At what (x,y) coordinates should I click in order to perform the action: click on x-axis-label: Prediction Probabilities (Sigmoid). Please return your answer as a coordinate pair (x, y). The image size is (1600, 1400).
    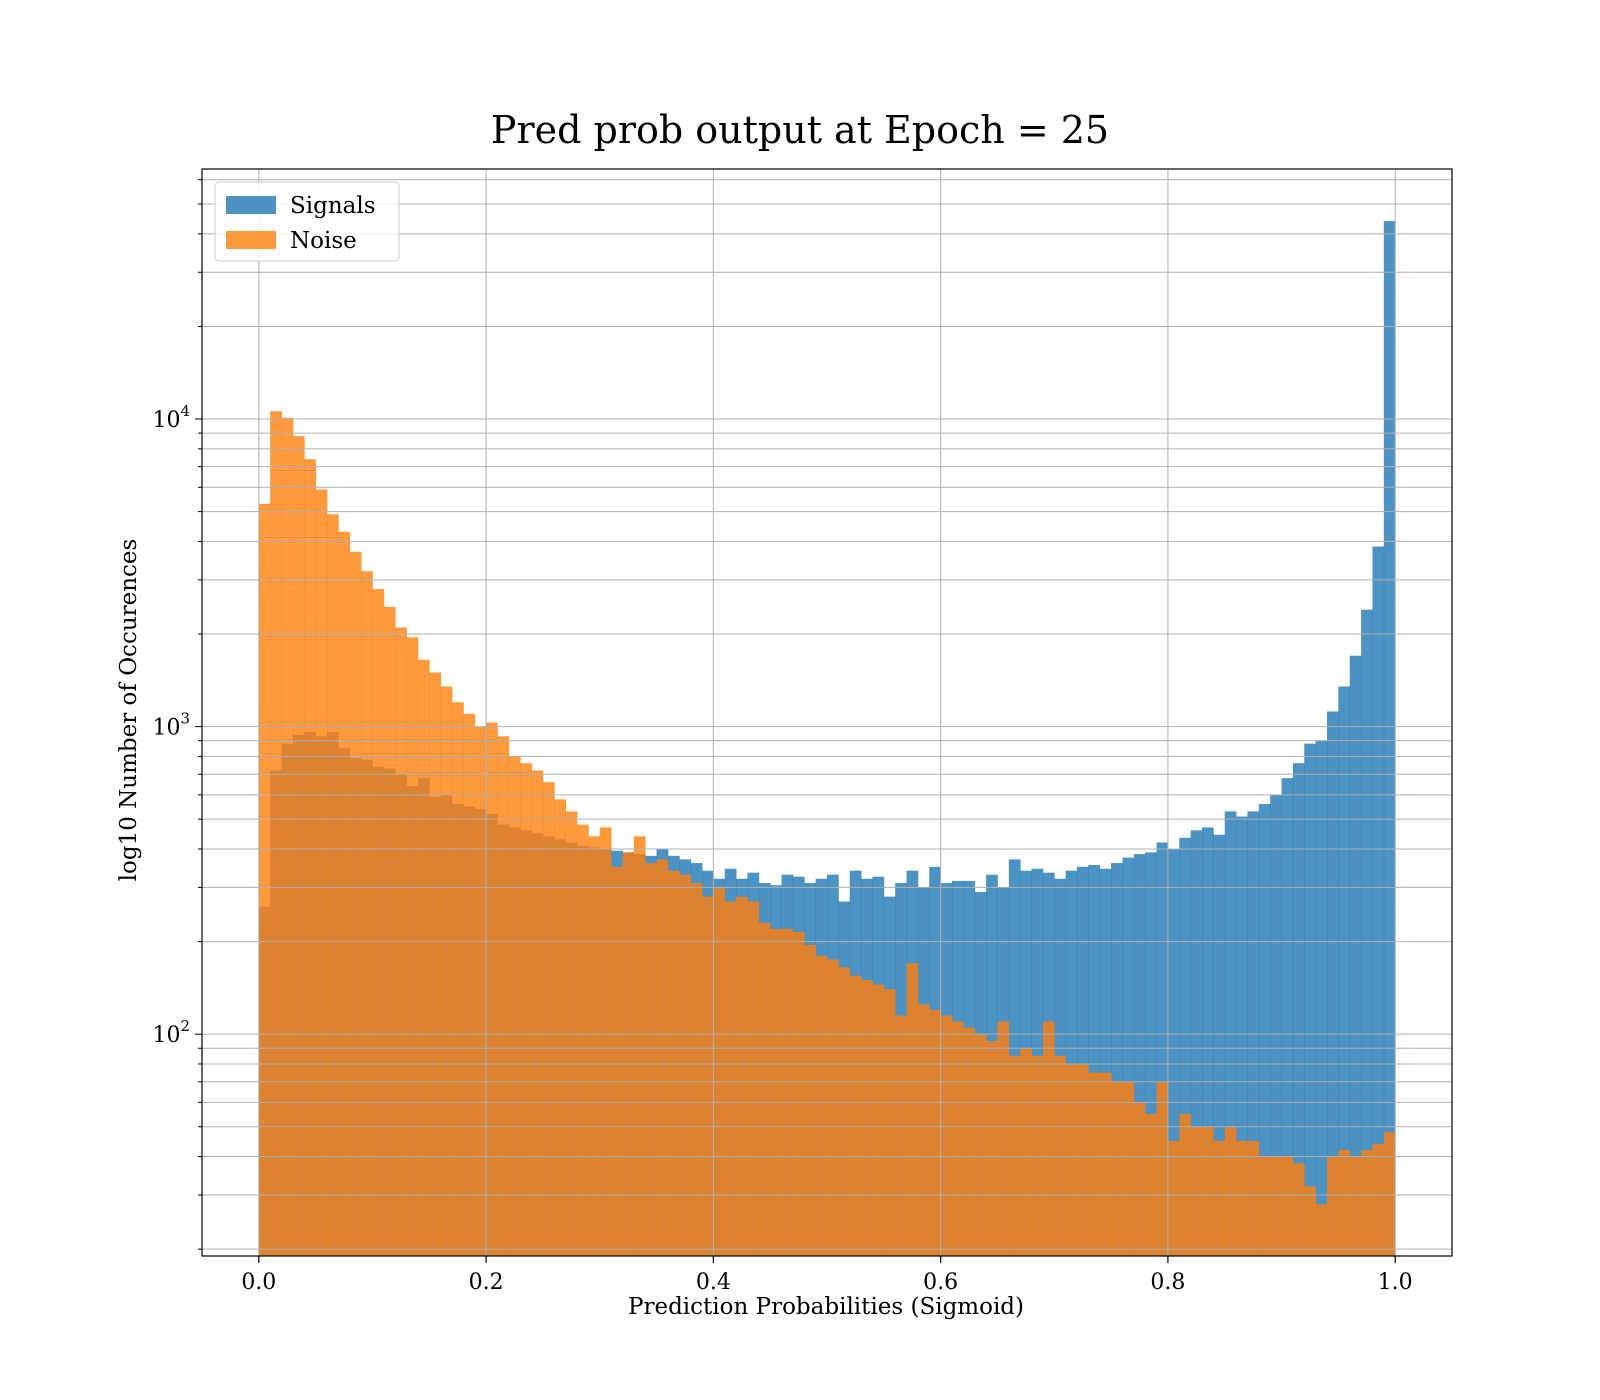
    Looking at the image, I should click on (826, 1307).